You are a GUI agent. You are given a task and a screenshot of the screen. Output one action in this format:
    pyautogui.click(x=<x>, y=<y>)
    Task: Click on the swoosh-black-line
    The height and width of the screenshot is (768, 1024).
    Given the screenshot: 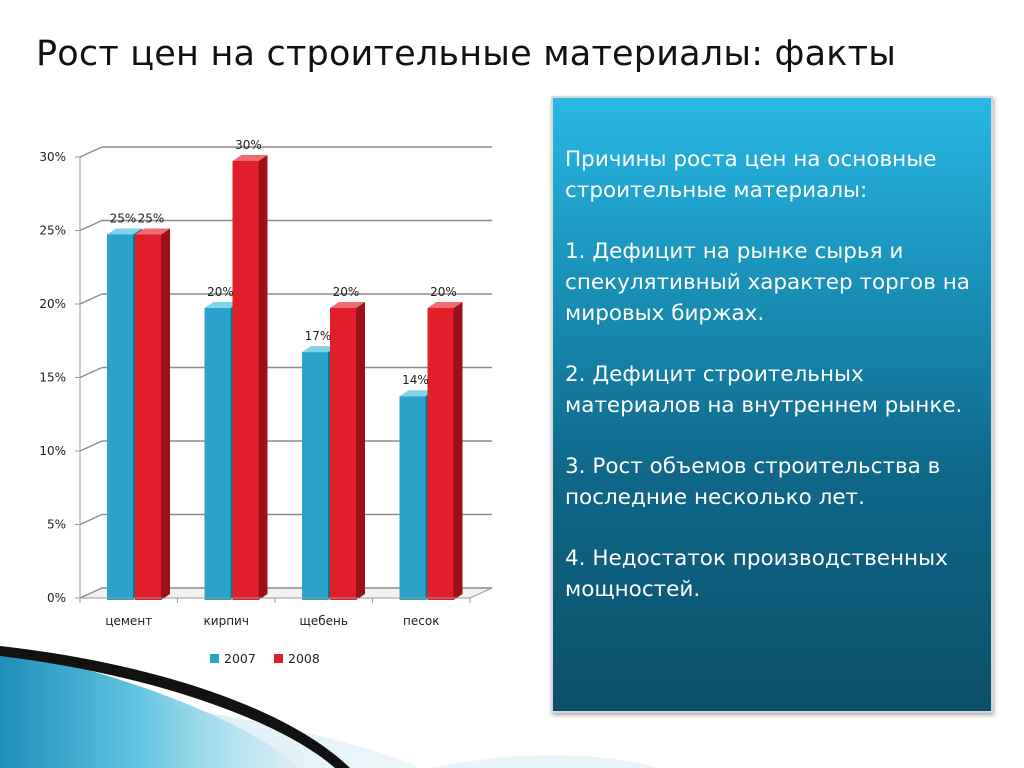 What is the action you would take?
    pyautogui.click(x=175, y=707)
    